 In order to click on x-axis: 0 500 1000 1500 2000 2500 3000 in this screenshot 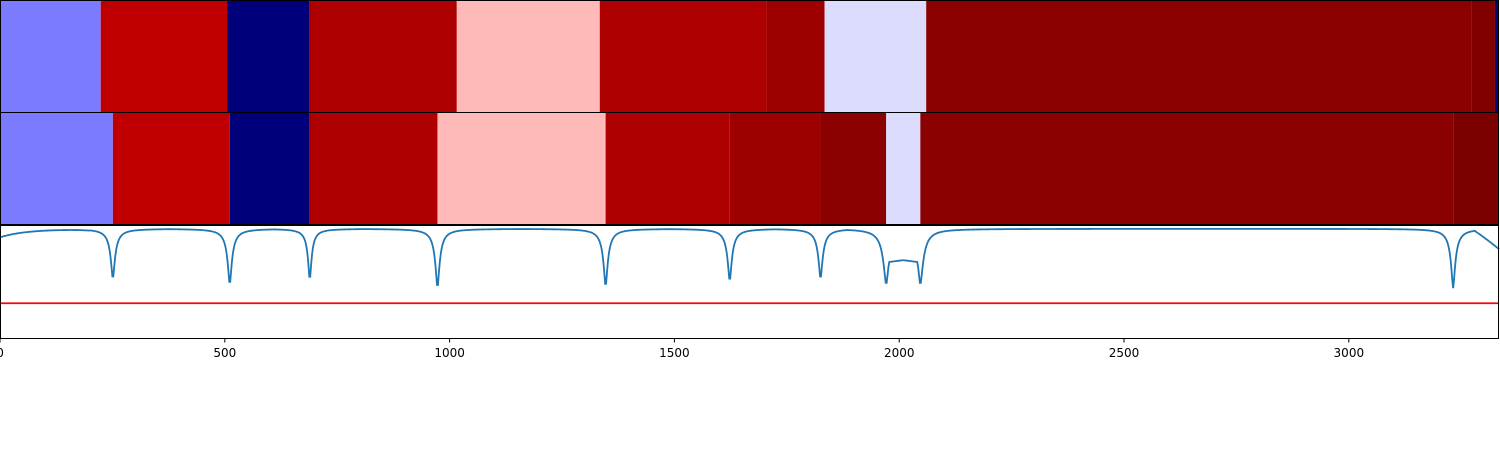, I will do `click(682, 349)`.